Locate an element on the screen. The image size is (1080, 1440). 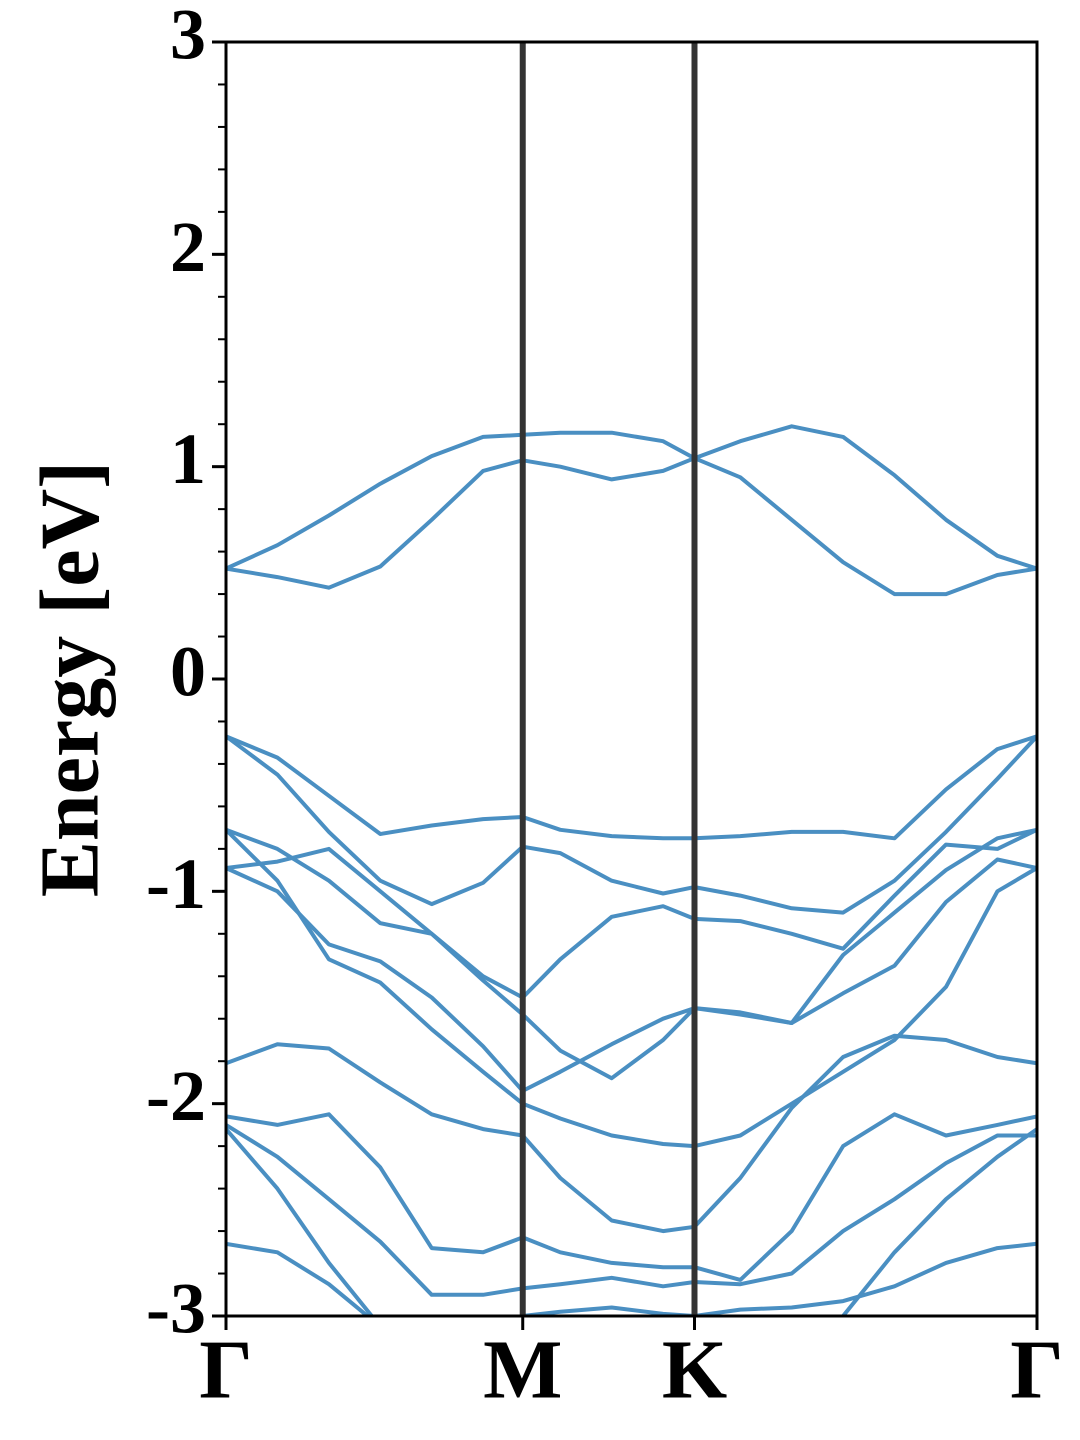
y-tick-label: 2 is located at coordinates (188, 247).